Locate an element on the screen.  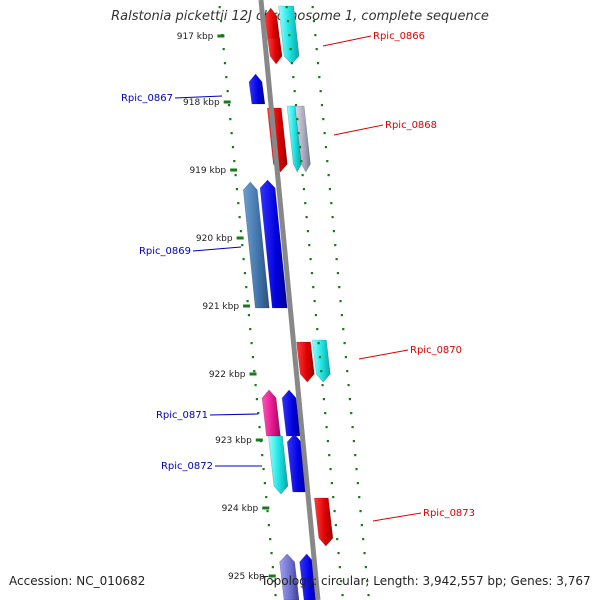
gene-label: Rpic_0867 is located at coordinates (147, 98).